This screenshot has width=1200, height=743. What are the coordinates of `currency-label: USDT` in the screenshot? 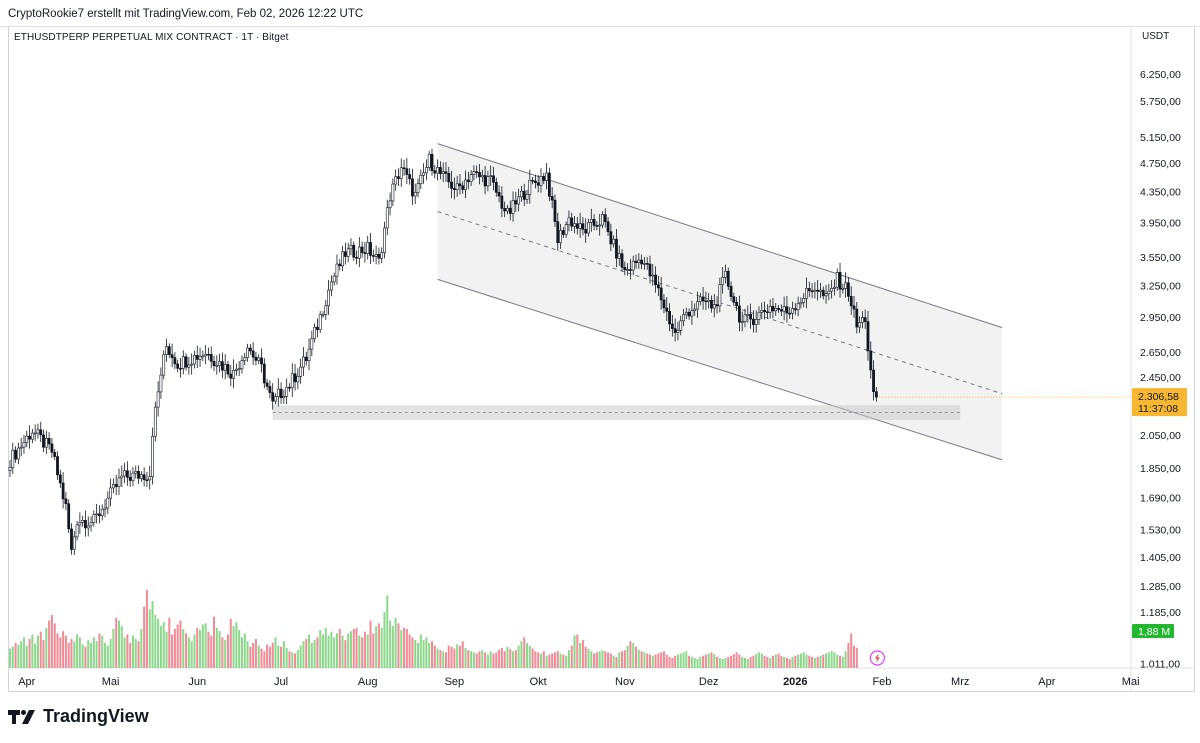 It's located at (1156, 36).